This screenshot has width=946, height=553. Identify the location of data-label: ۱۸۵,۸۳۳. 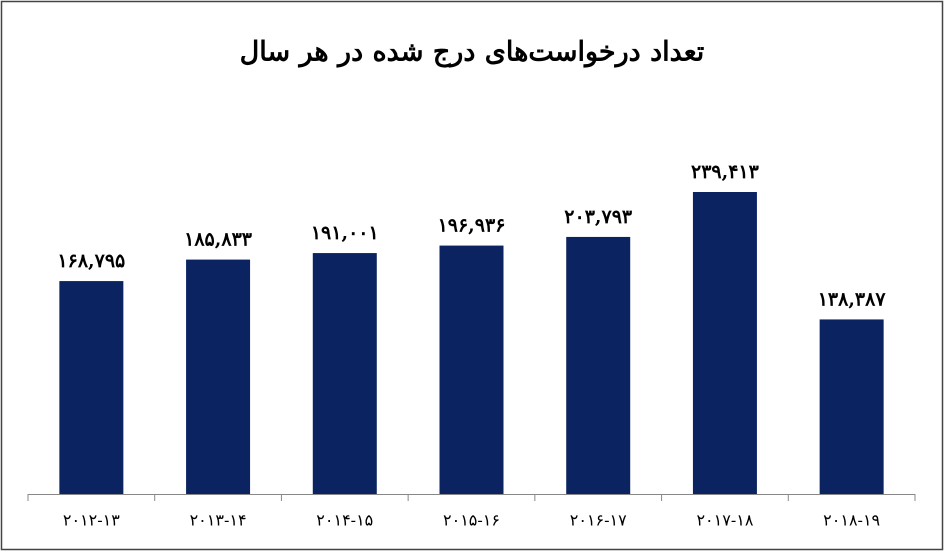
(218, 240).